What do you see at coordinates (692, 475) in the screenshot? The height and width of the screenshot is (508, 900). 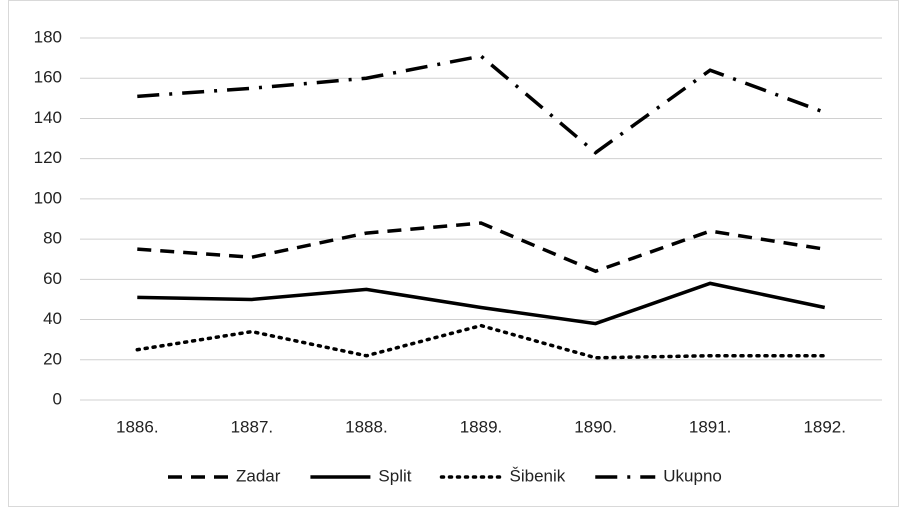 I see `legend-label: Ukupno` at bounding box center [692, 475].